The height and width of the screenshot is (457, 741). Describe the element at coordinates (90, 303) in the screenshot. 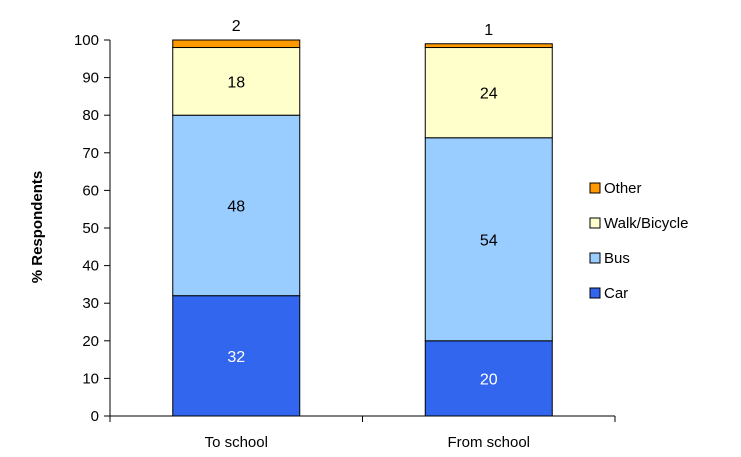

I see `y-tick-label: 30` at that location.